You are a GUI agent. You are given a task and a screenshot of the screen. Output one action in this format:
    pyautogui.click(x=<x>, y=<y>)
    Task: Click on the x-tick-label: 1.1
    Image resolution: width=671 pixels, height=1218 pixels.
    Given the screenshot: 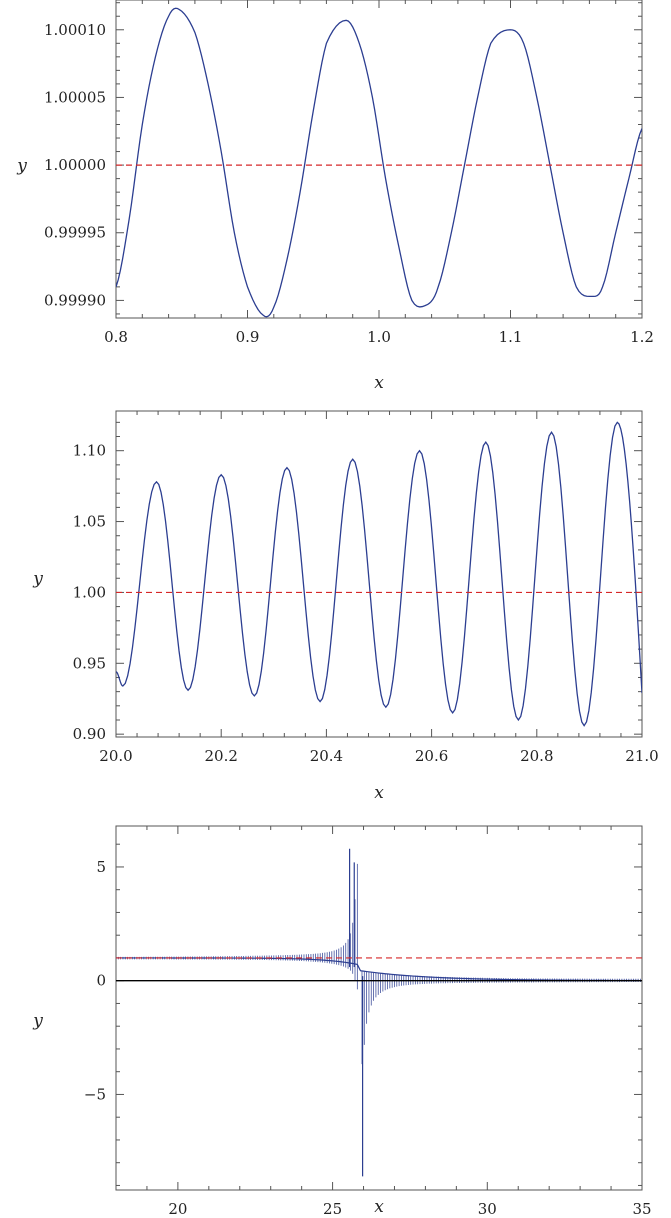 What is the action you would take?
    pyautogui.click(x=511, y=337)
    